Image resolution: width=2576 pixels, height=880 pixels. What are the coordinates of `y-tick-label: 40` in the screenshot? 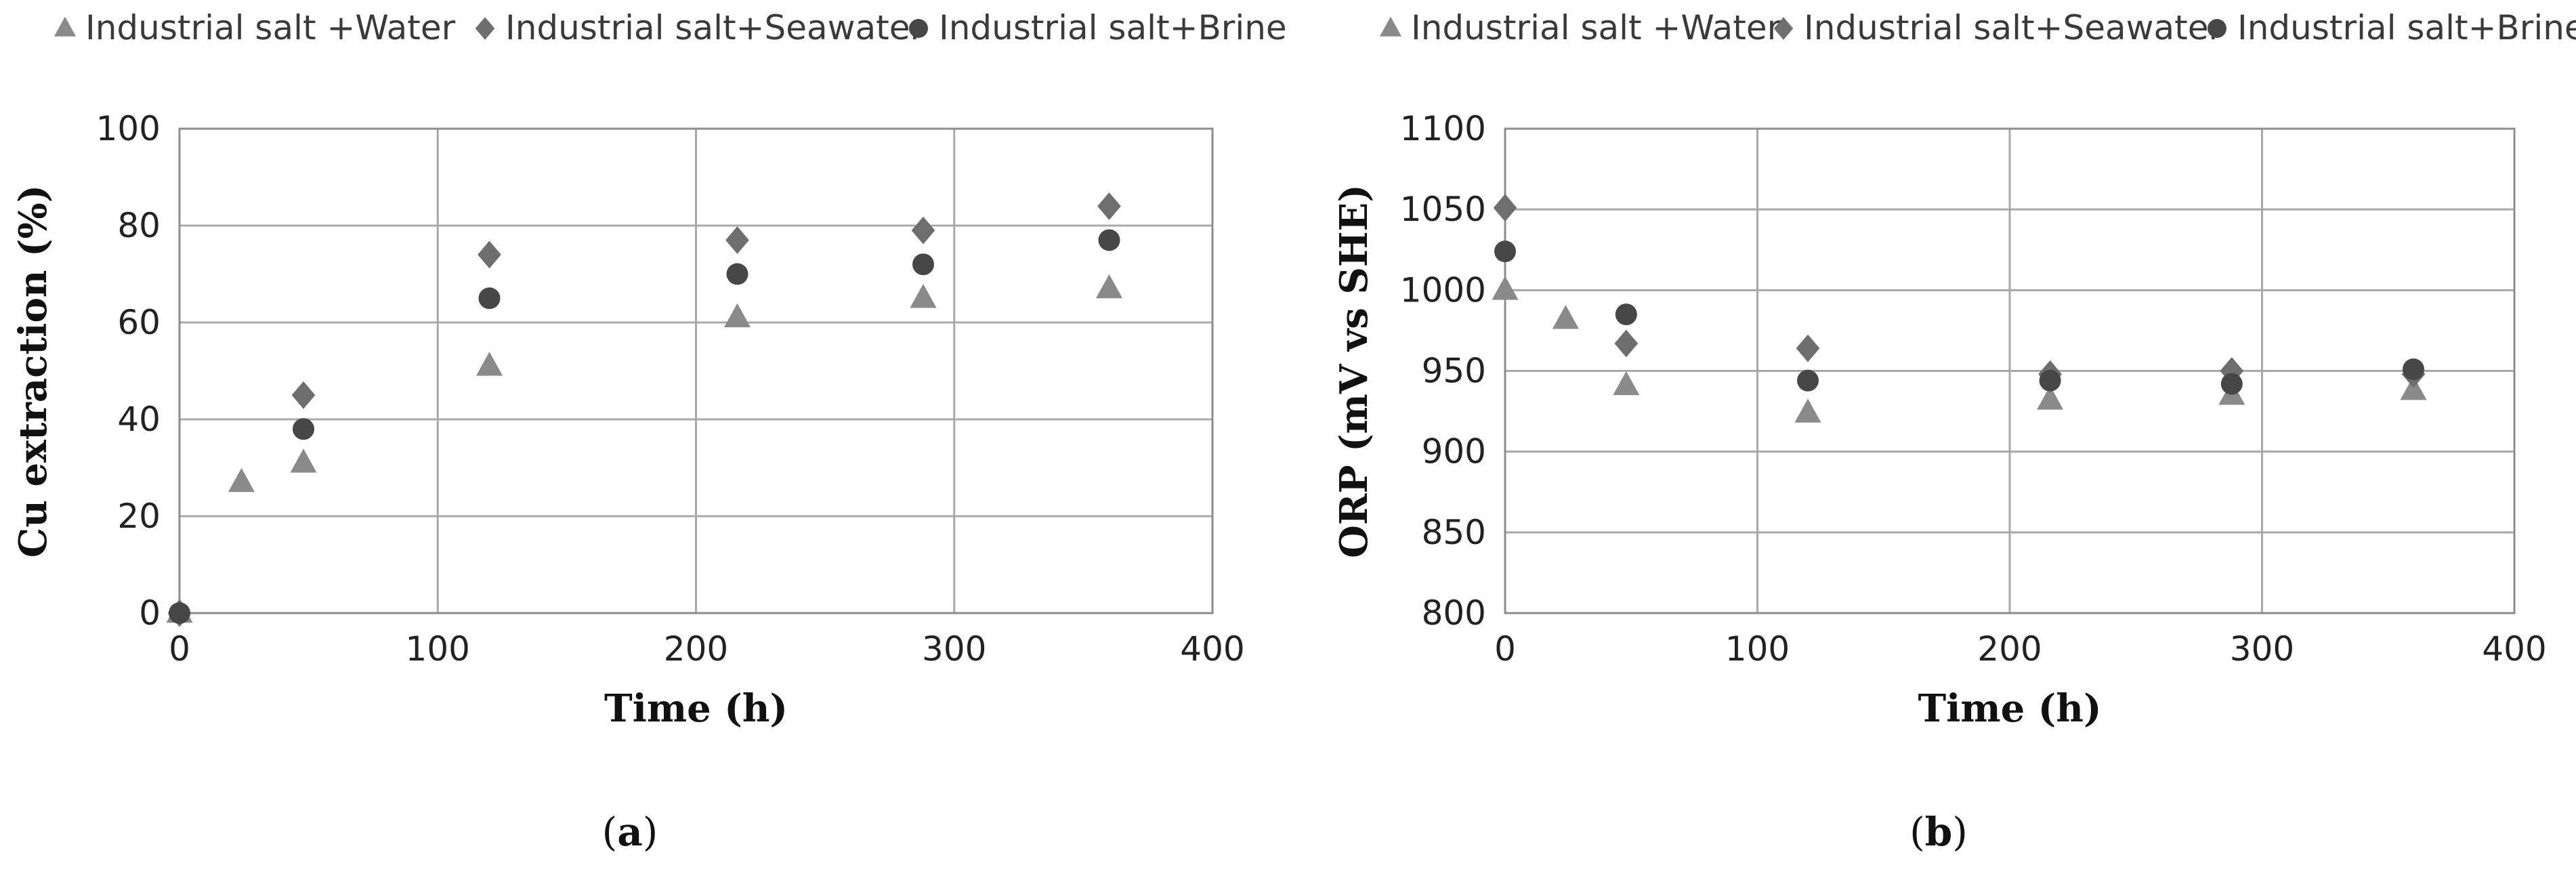 It's located at (139, 419).